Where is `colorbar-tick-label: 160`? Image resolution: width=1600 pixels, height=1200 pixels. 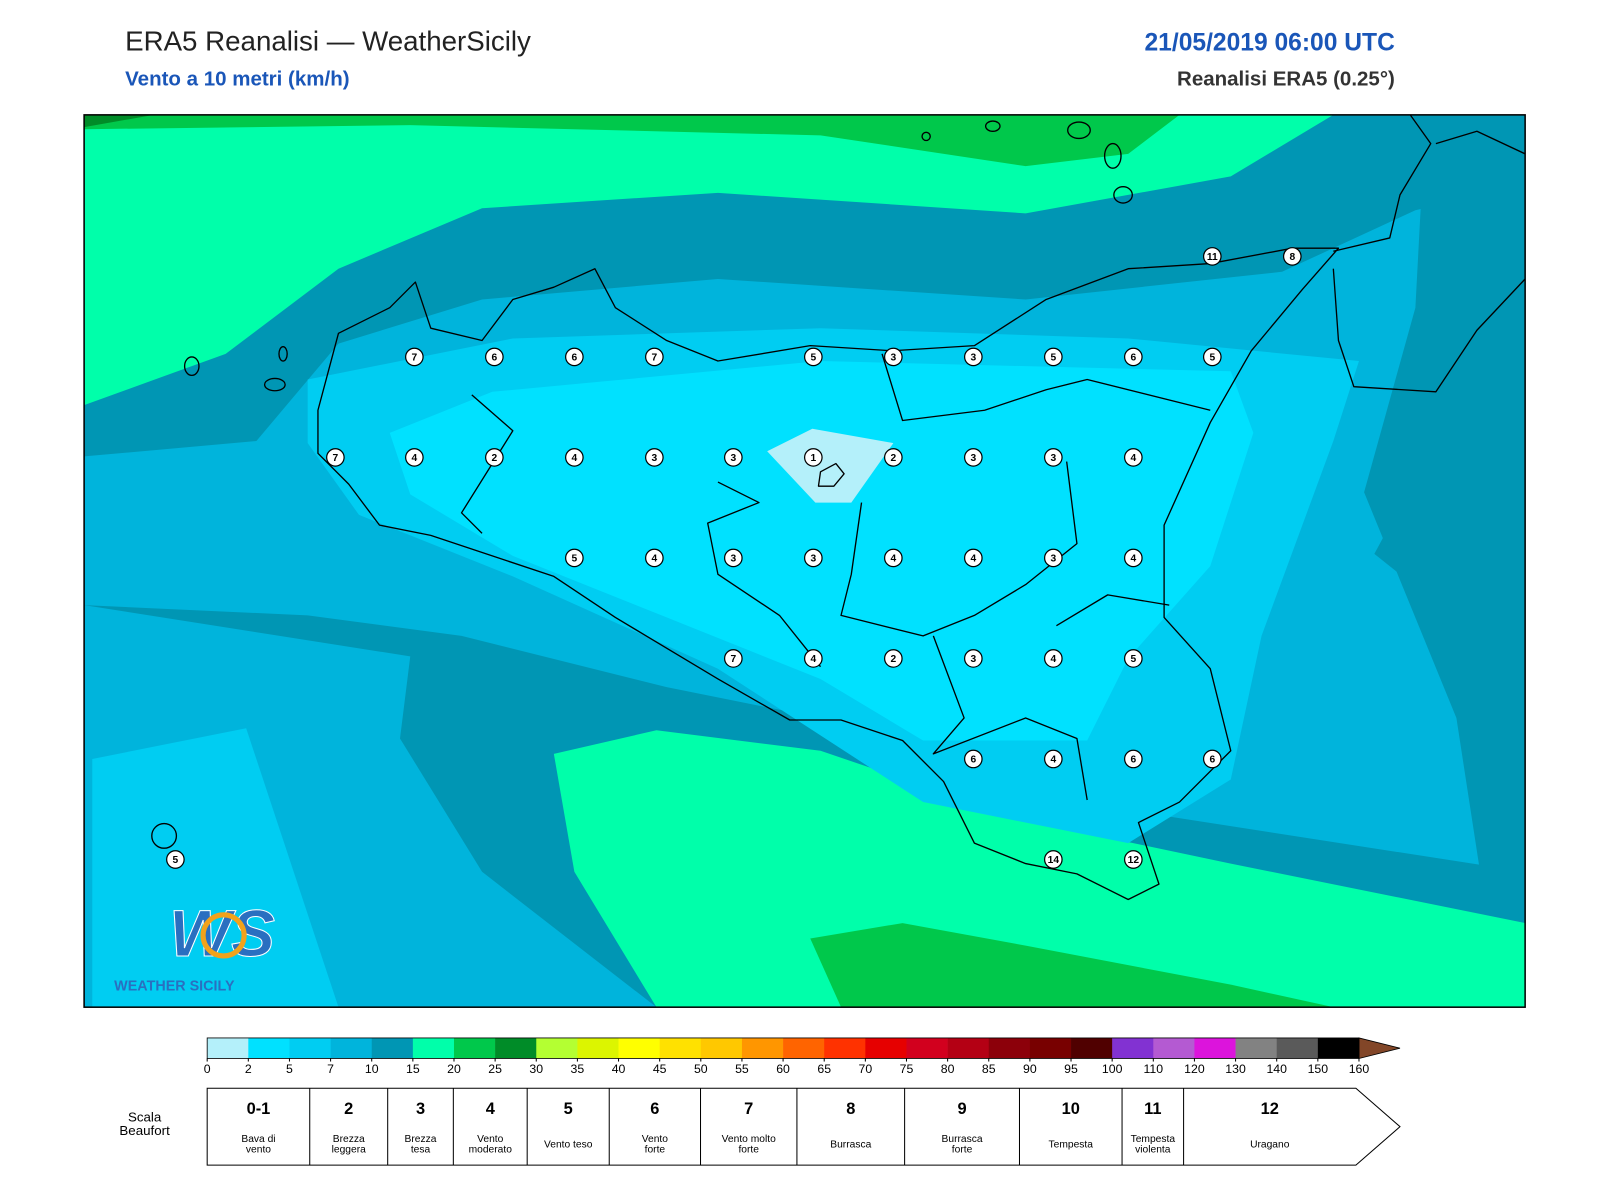
colorbar-tick-label: 160 is located at coordinates (1359, 1069).